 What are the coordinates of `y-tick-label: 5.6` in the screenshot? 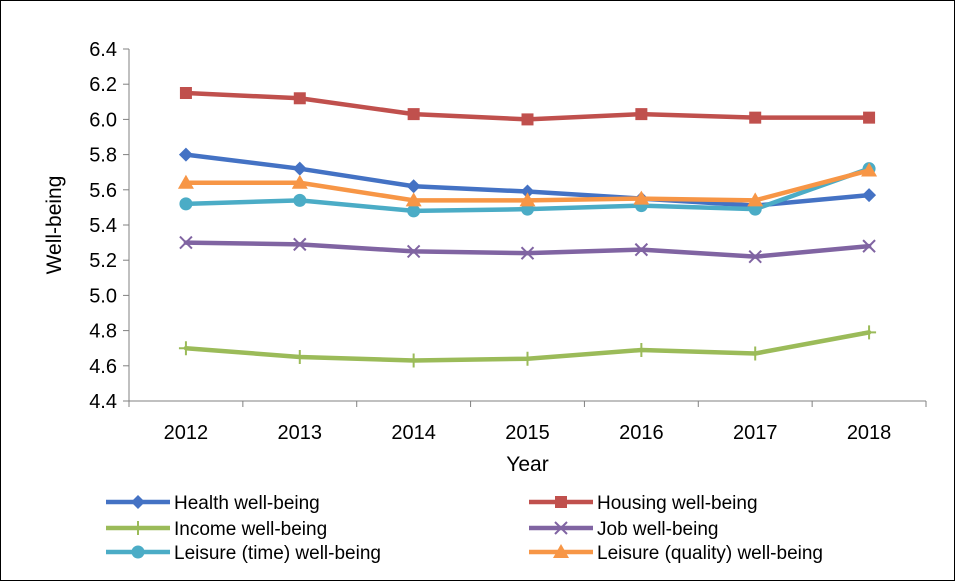 It's located at (103, 191).